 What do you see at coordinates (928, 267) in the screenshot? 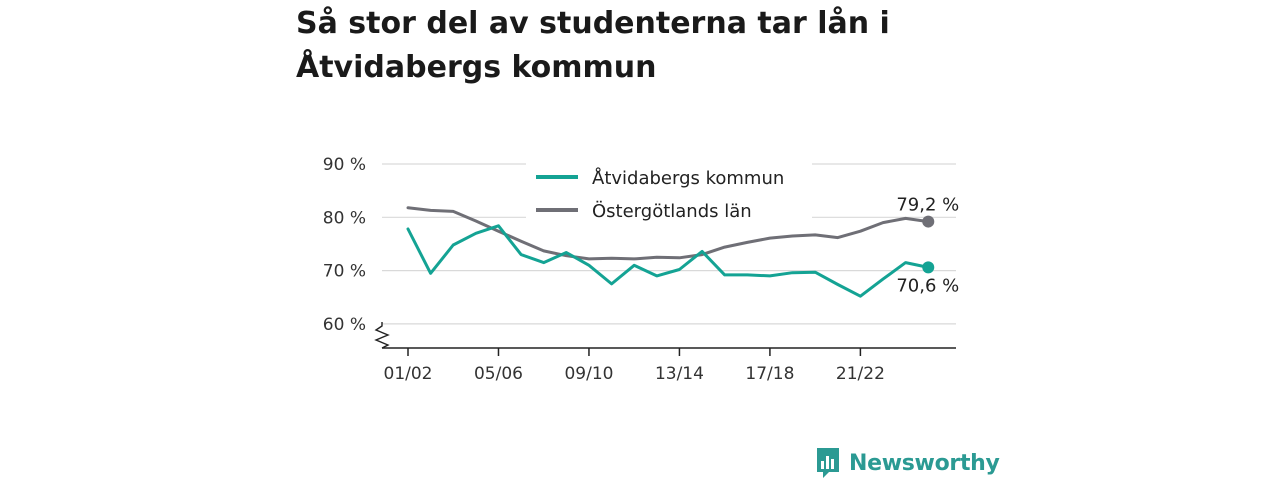
I see `end-point-atvidaberg` at bounding box center [928, 267].